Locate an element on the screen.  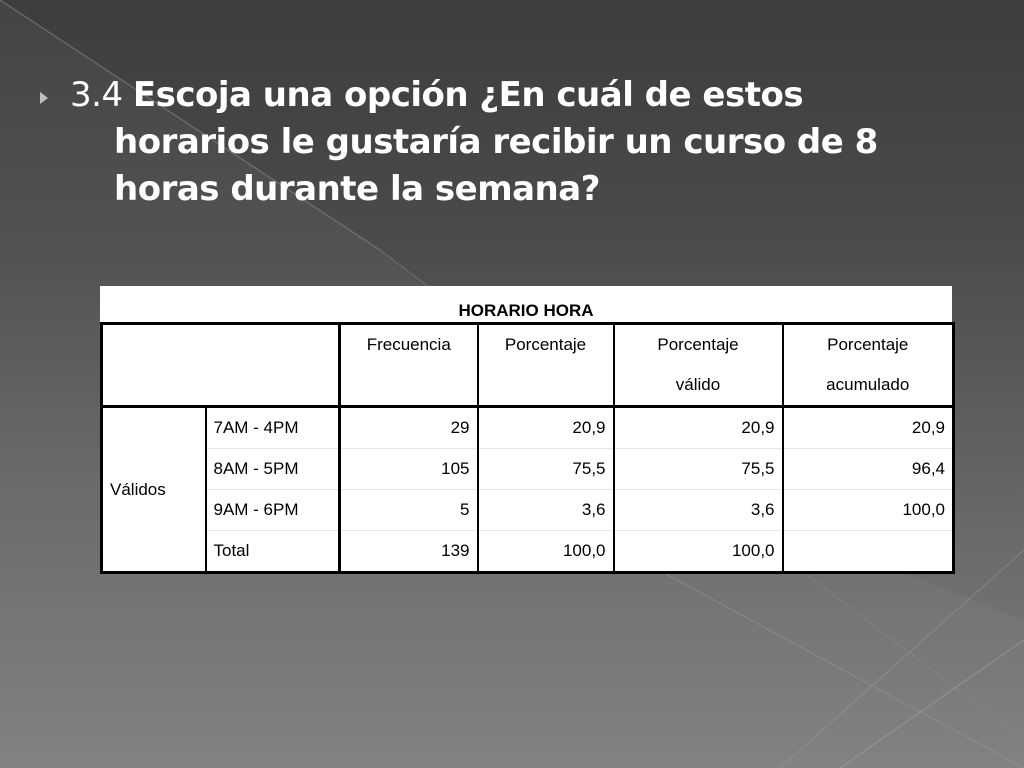
cell-frecuencia: 139 is located at coordinates (408, 552).